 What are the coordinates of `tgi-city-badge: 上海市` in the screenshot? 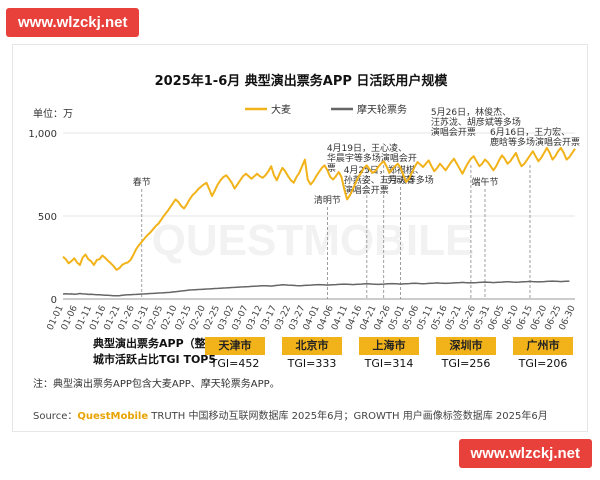 It's located at (389, 346).